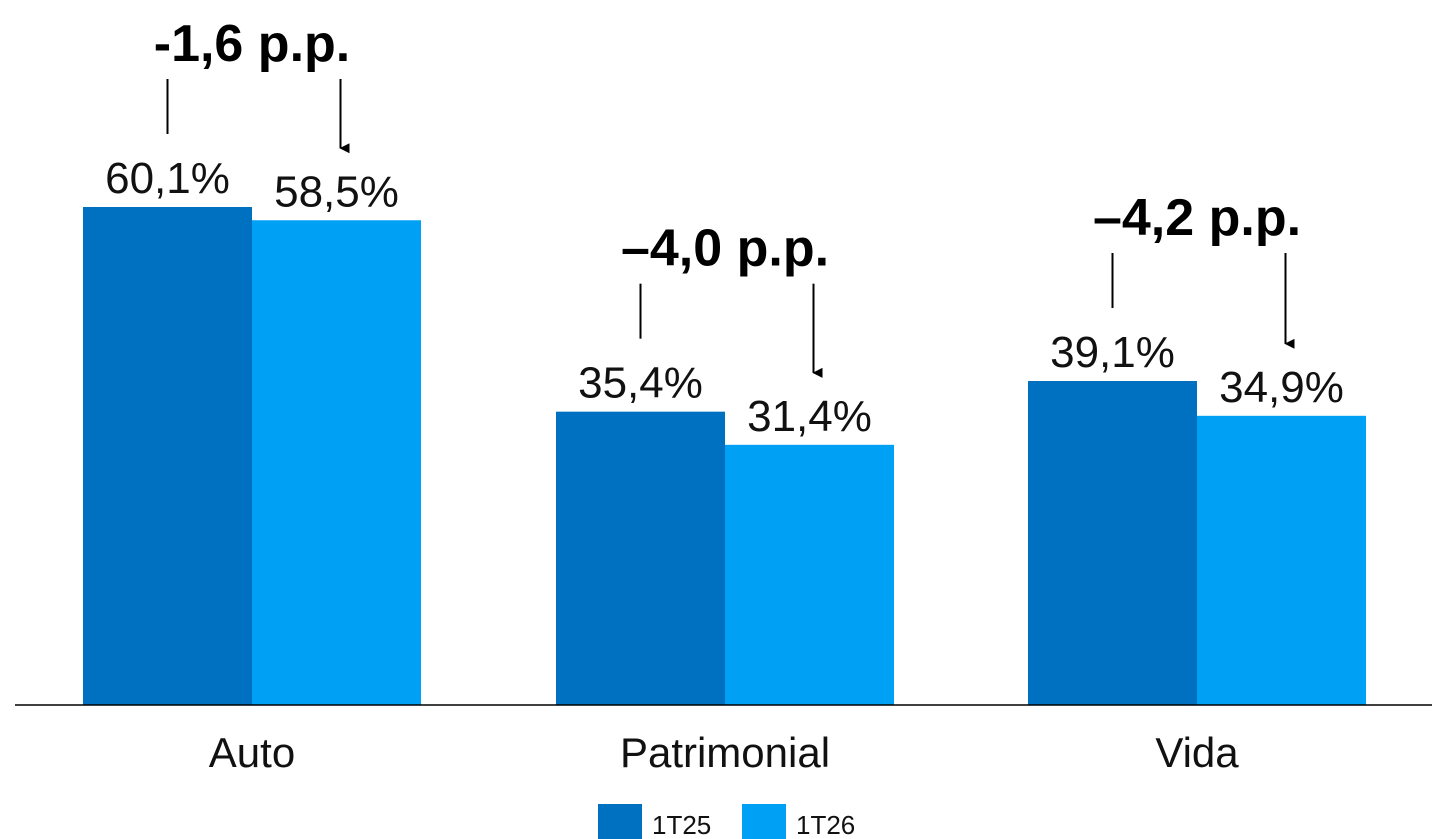 This screenshot has height=839, width=1440. What do you see at coordinates (725, 249) in the screenshot?
I see `delta-label-patrimonial: –4,0 p.p.` at bounding box center [725, 249].